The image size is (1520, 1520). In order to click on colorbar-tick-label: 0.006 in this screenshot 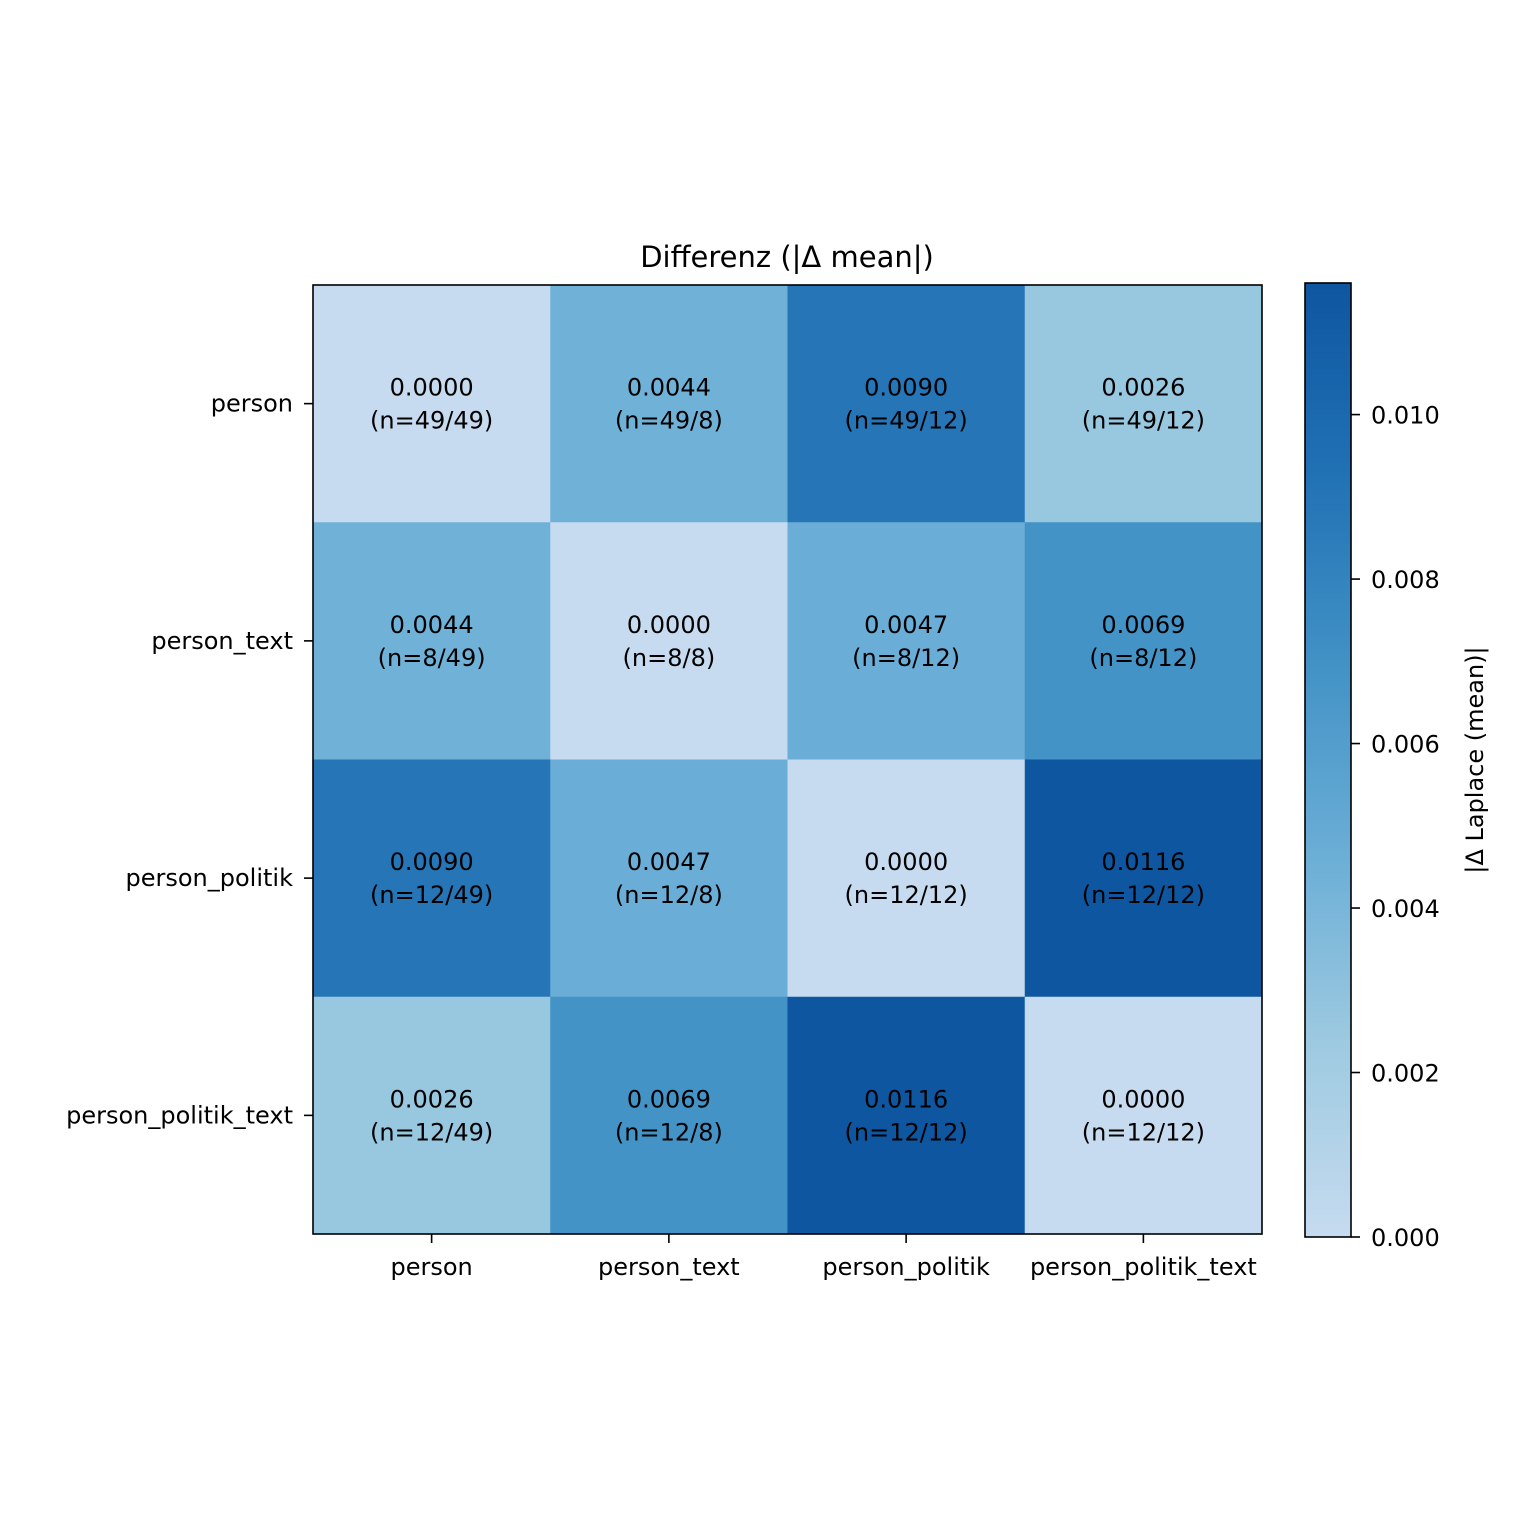, I will do `click(1405, 745)`.